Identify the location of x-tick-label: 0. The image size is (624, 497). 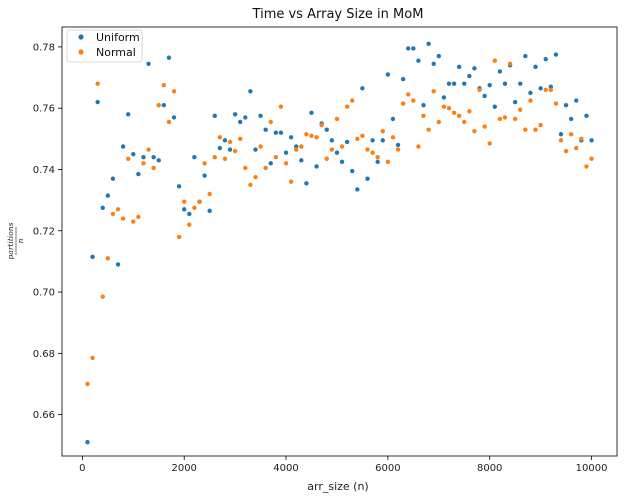
(82, 468).